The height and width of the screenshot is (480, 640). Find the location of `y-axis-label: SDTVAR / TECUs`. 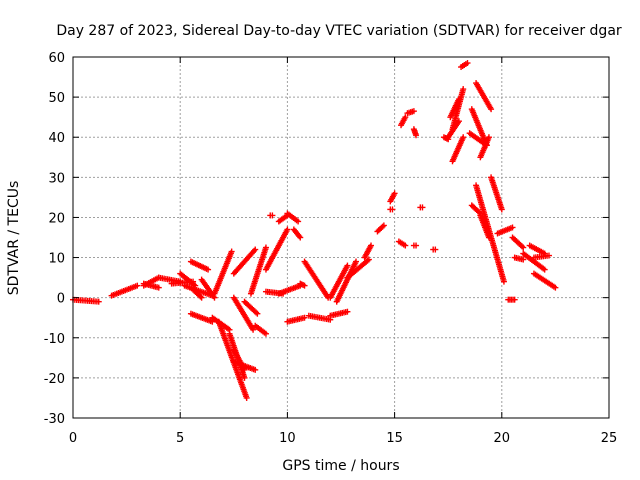

y-axis-label: SDTVAR / TECUs is located at coordinates (14, 238).